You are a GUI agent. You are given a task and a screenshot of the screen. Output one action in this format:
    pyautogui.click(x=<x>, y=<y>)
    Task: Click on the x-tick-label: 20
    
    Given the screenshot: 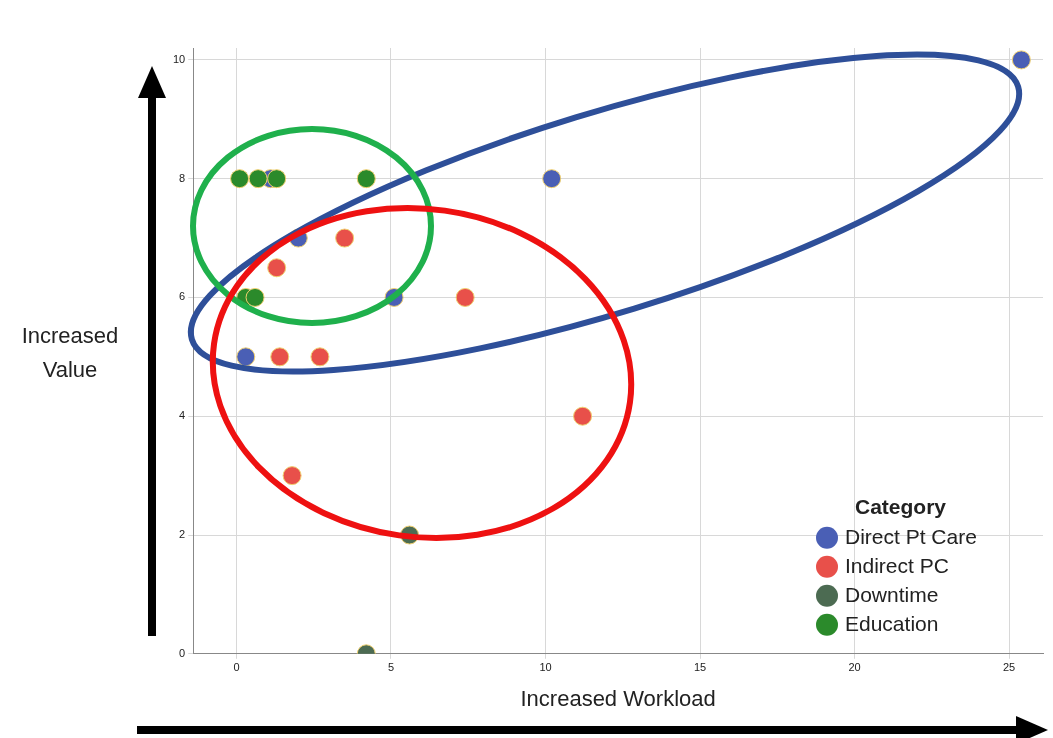 What is the action you would take?
    pyautogui.click(x=854, y=667)
    